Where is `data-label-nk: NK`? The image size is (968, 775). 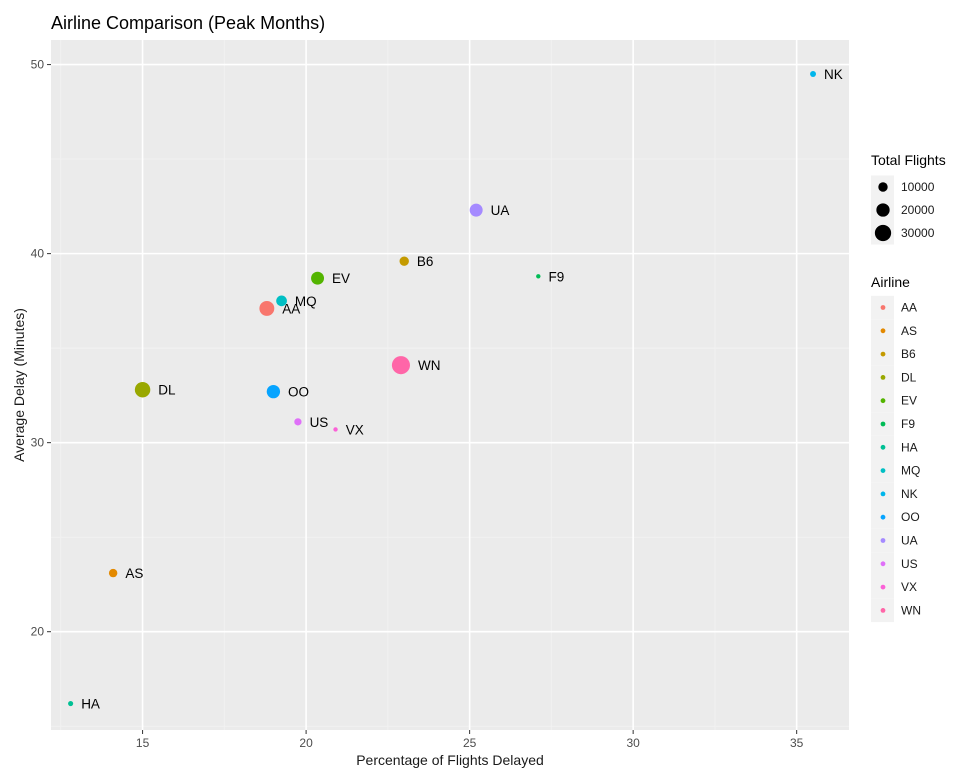
data-label-nk: NK is located at coordinates (833, 74).